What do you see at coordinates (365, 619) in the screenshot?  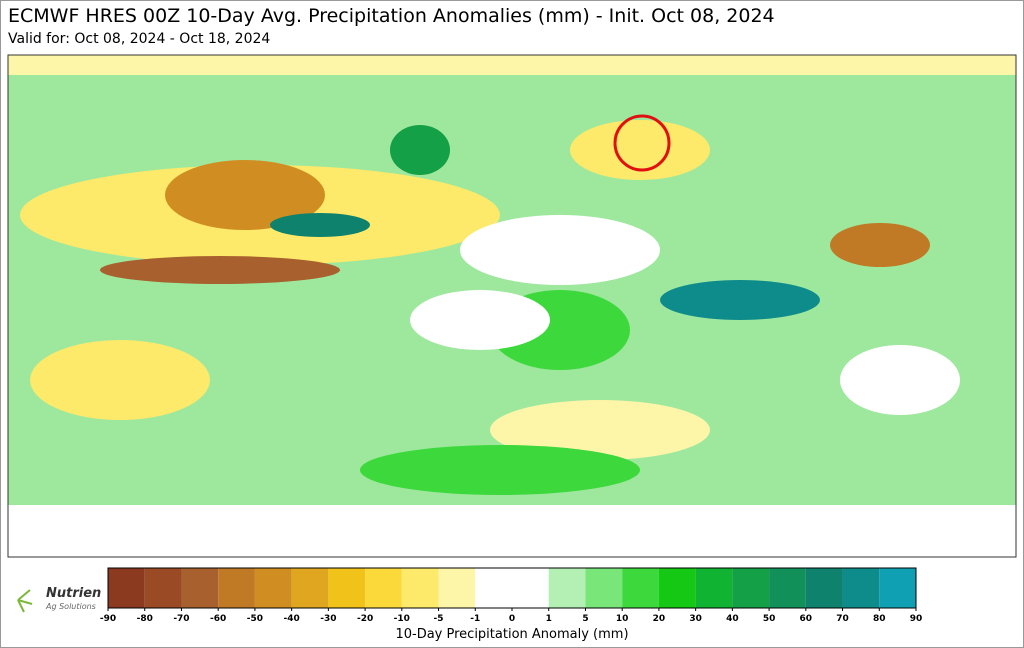 I see `colorbar-tick-label: -20` at bounding box center [365, 619].